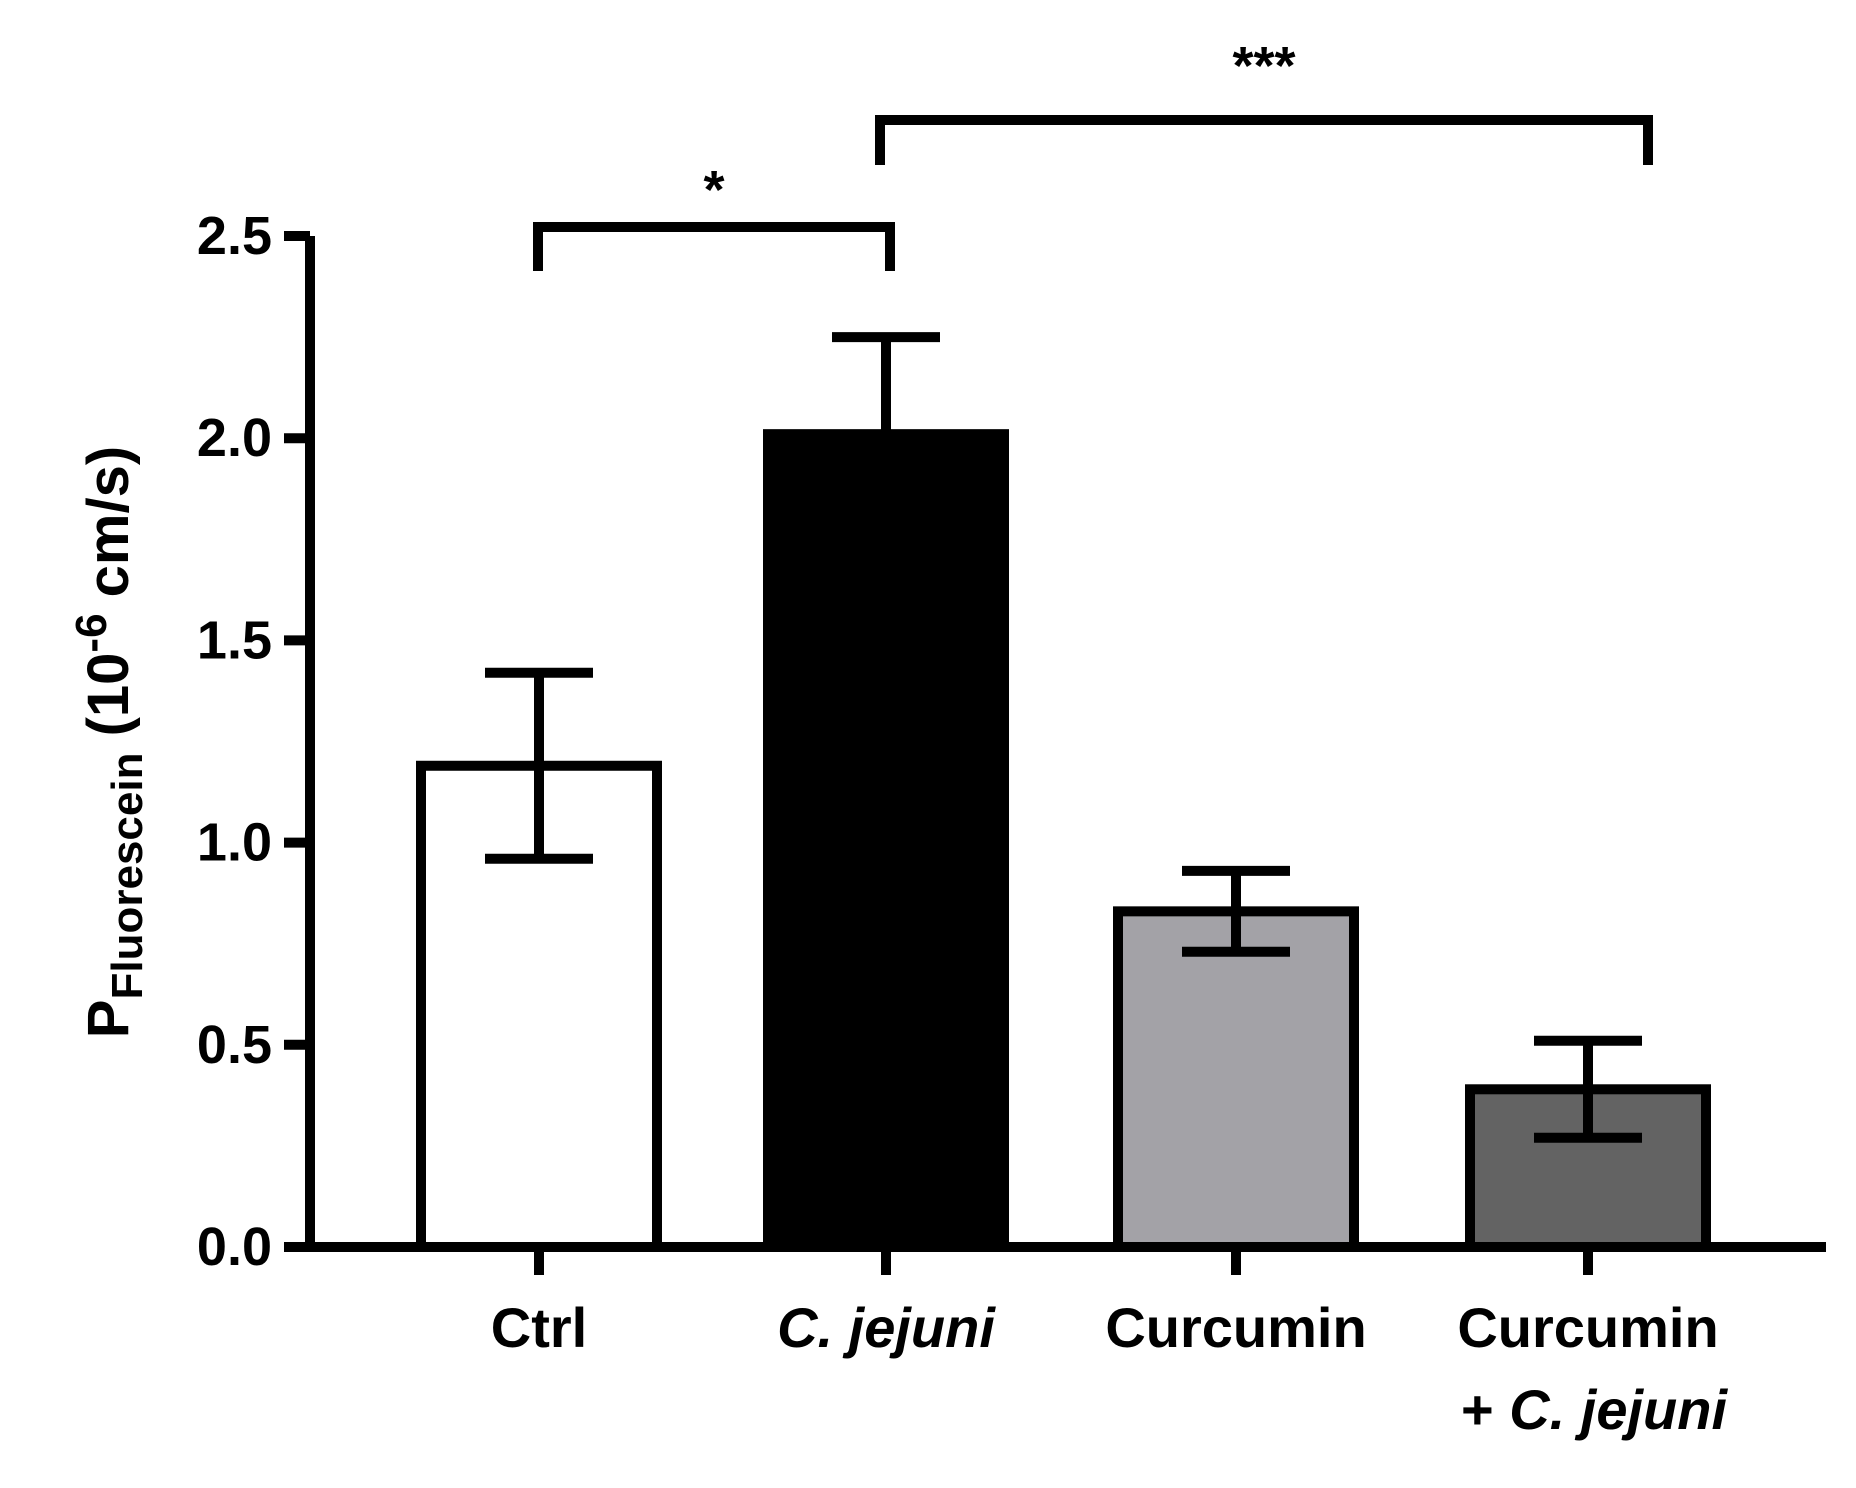 This screenshot has width=1856, height=1488. Describe the element at coordinates (1263, 66) in the screenshot. I see `significance-label-1: ***` at that location.